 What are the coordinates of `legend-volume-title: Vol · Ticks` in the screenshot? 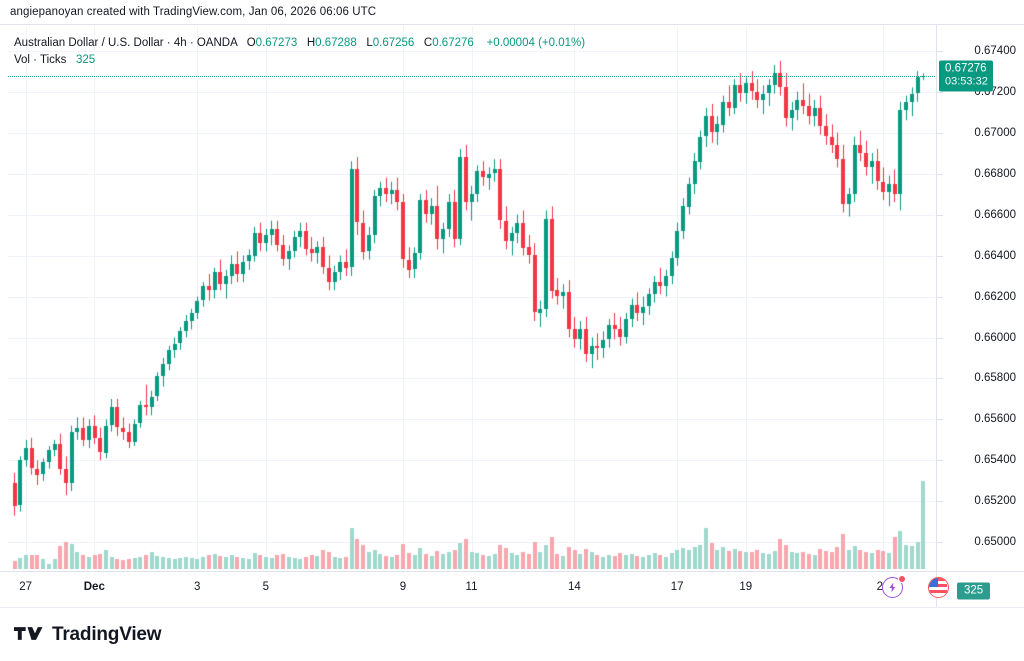 It's located at (40, 60).